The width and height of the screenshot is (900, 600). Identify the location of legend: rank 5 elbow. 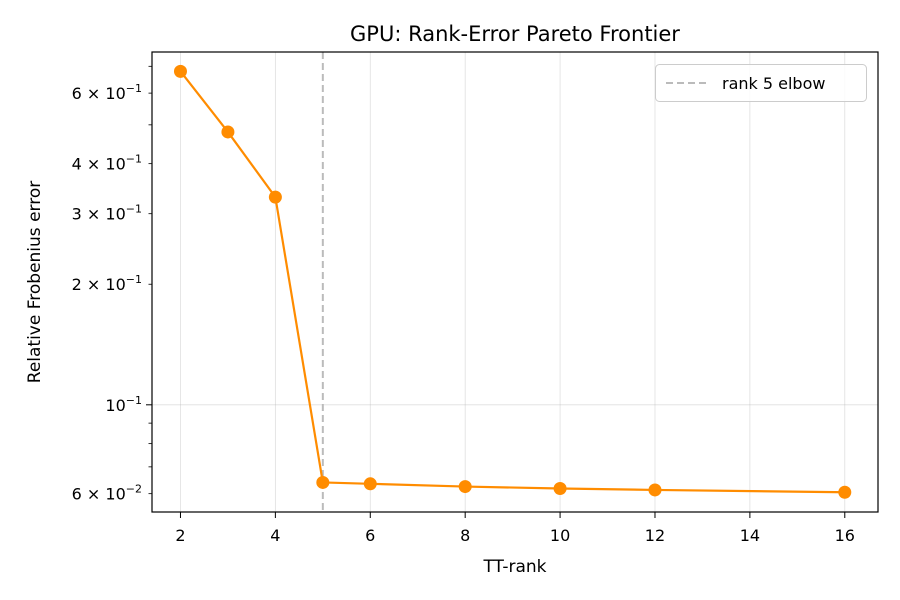
(761, 83).